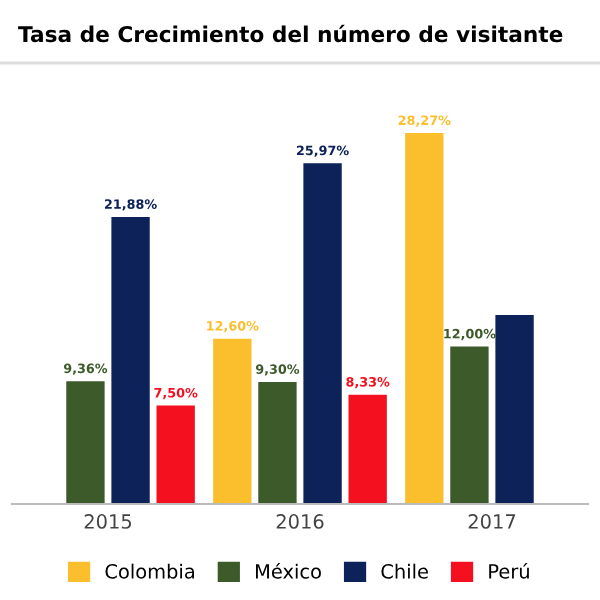 This screenshot has width=600, height=600. I want to click on legend-label: Colombia, so click(149, 571).